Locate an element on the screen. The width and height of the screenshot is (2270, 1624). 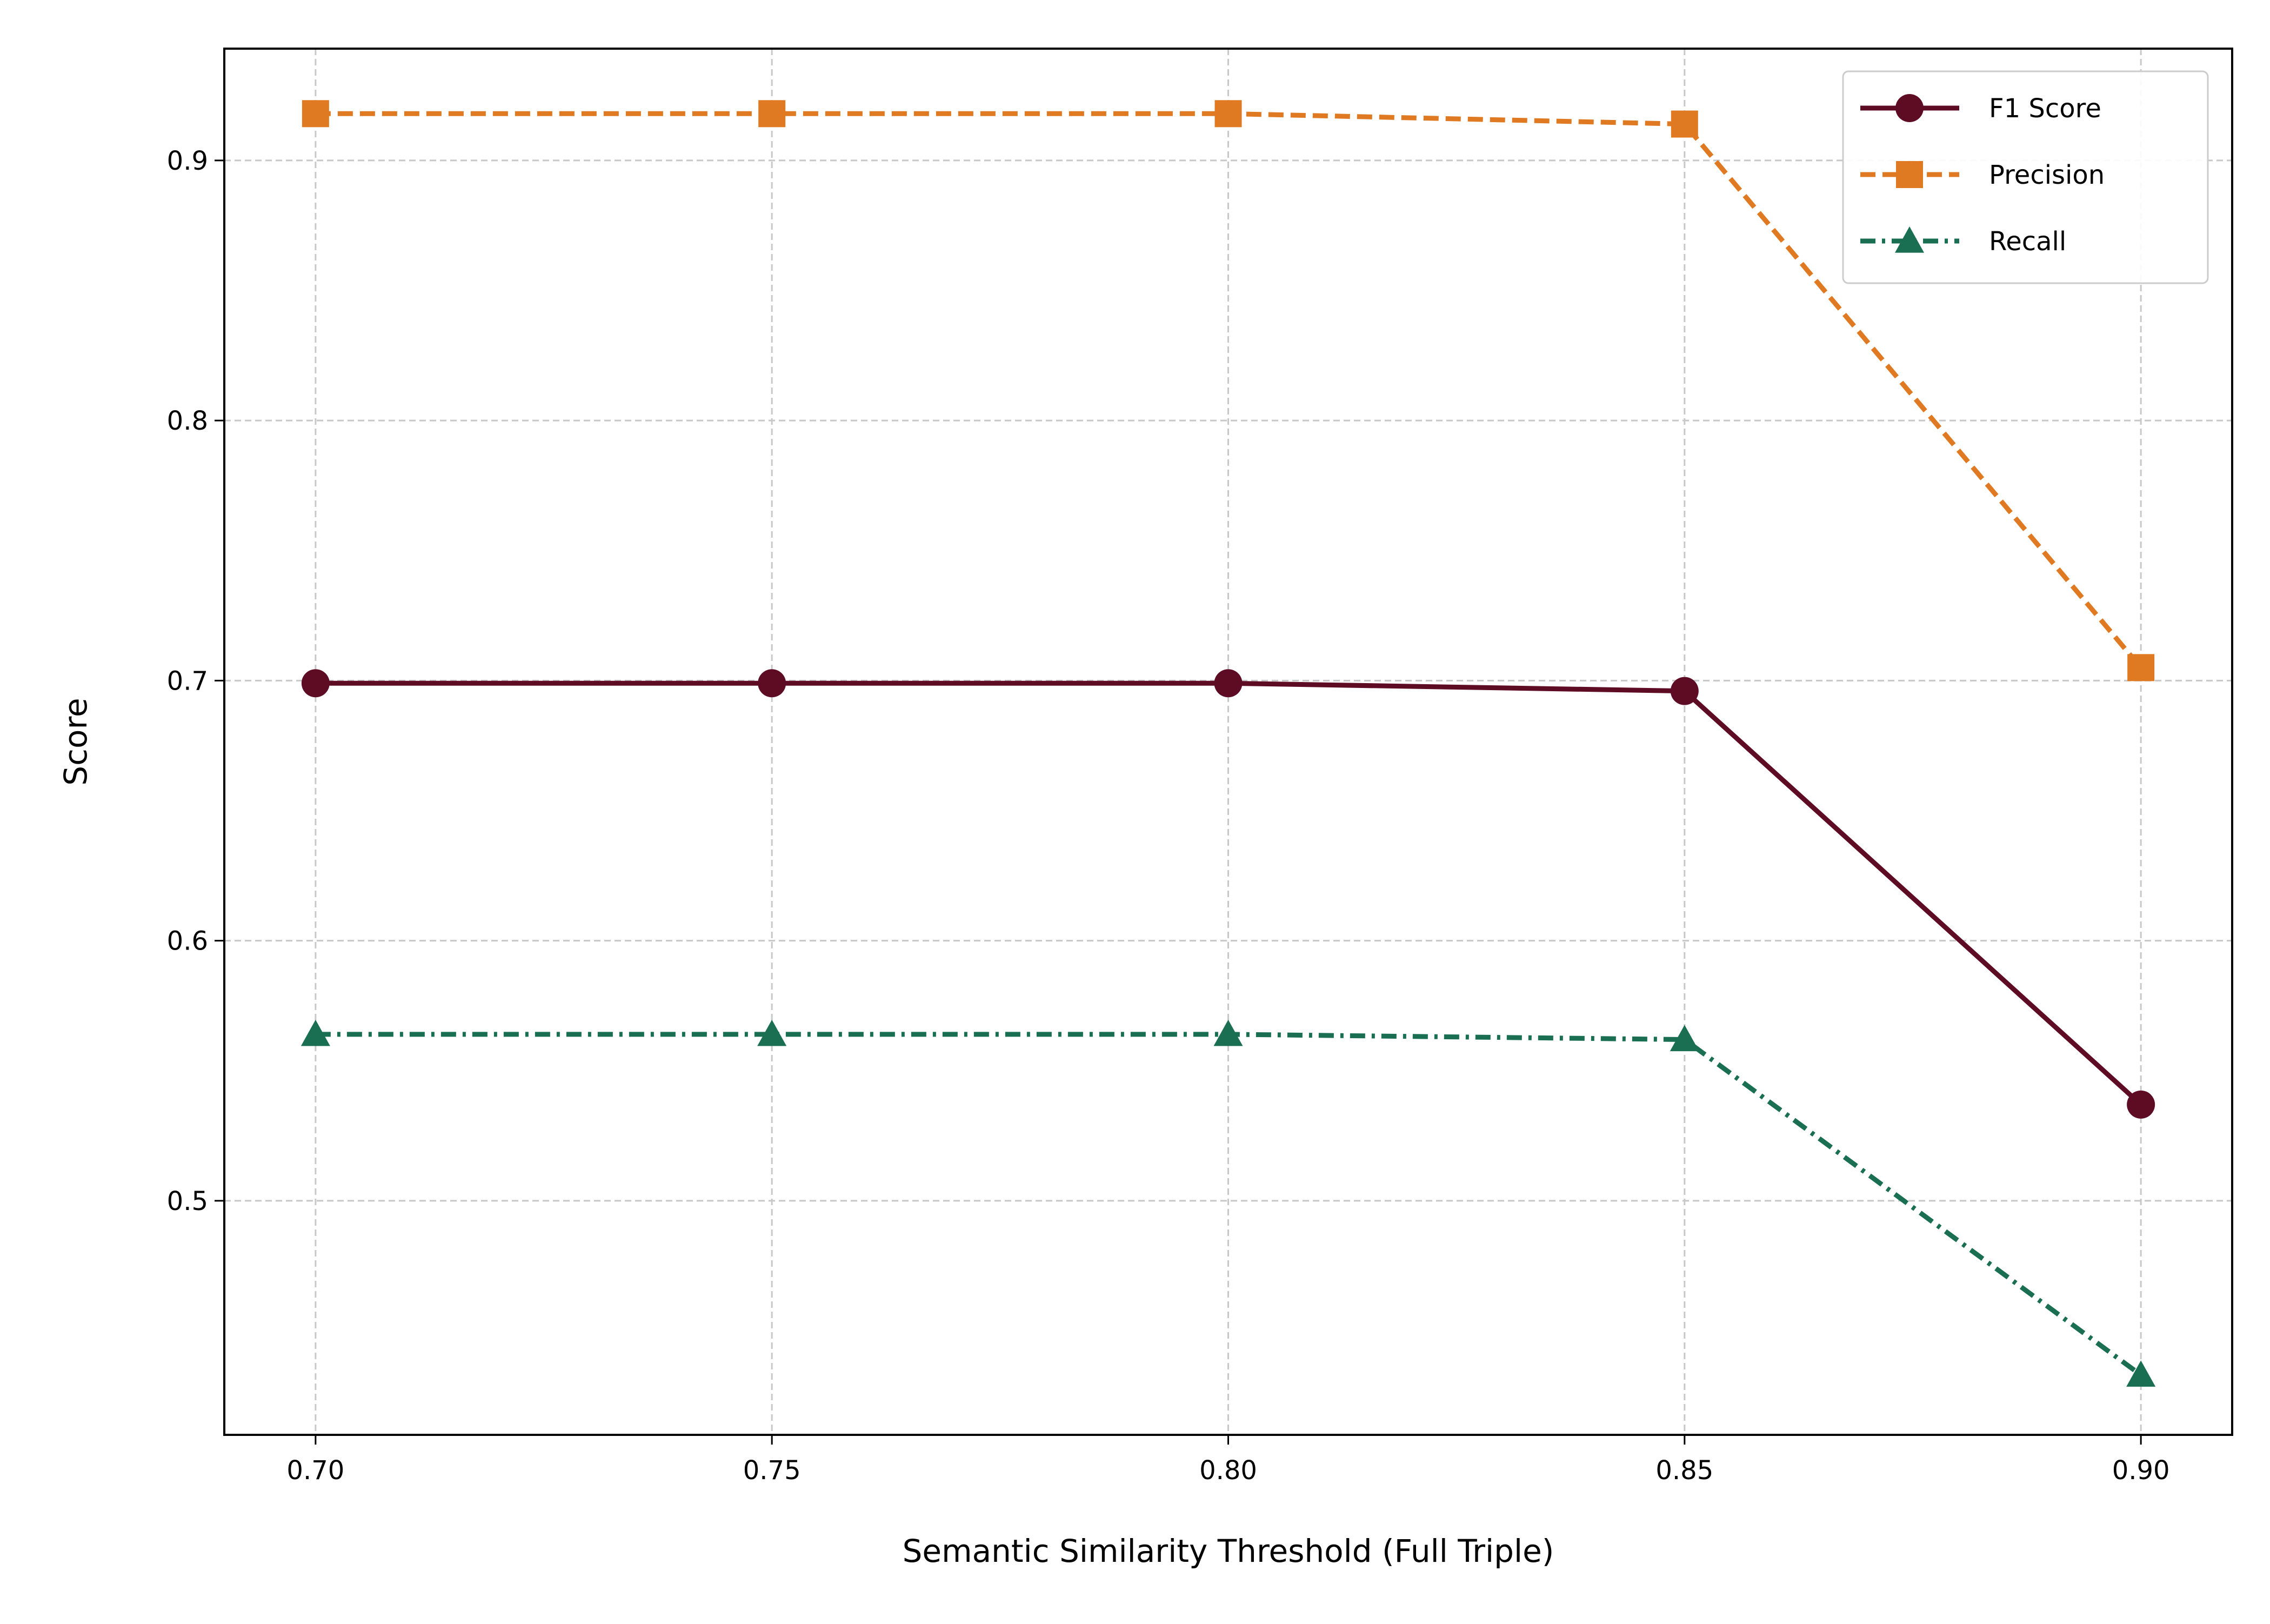
x-tick-label: 0.85 is located at coordinates (1684, 1470).